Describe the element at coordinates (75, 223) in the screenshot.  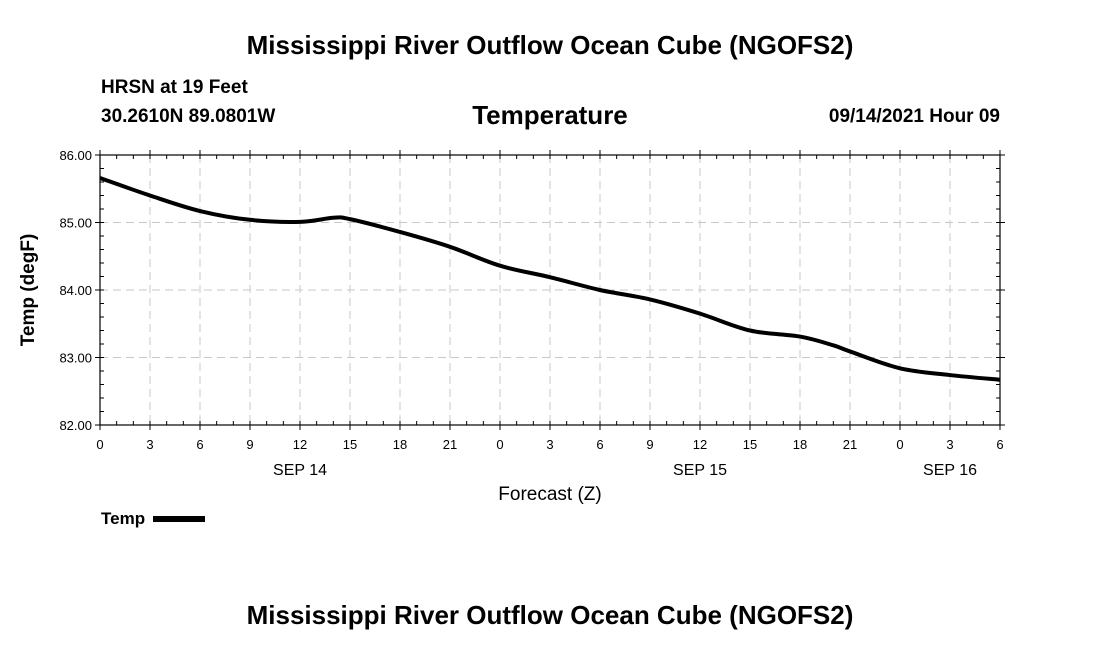
I see `y-tick-label: 85.00` at that location.